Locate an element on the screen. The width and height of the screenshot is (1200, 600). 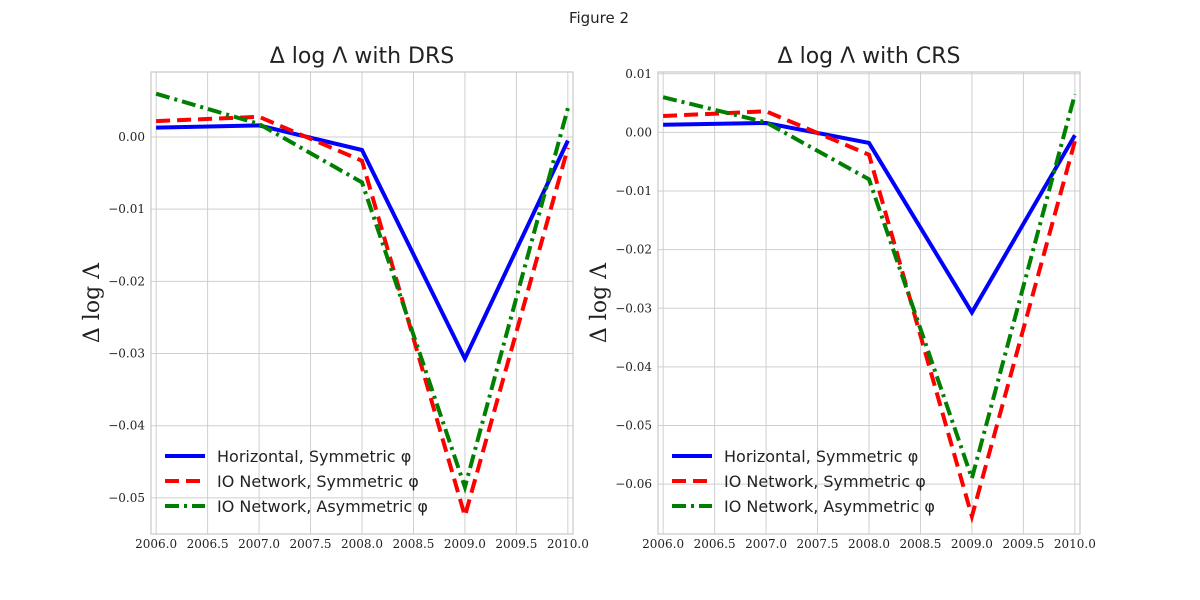
chart-title: Δ log Λ with CRS is located at coordinates (869, 56).